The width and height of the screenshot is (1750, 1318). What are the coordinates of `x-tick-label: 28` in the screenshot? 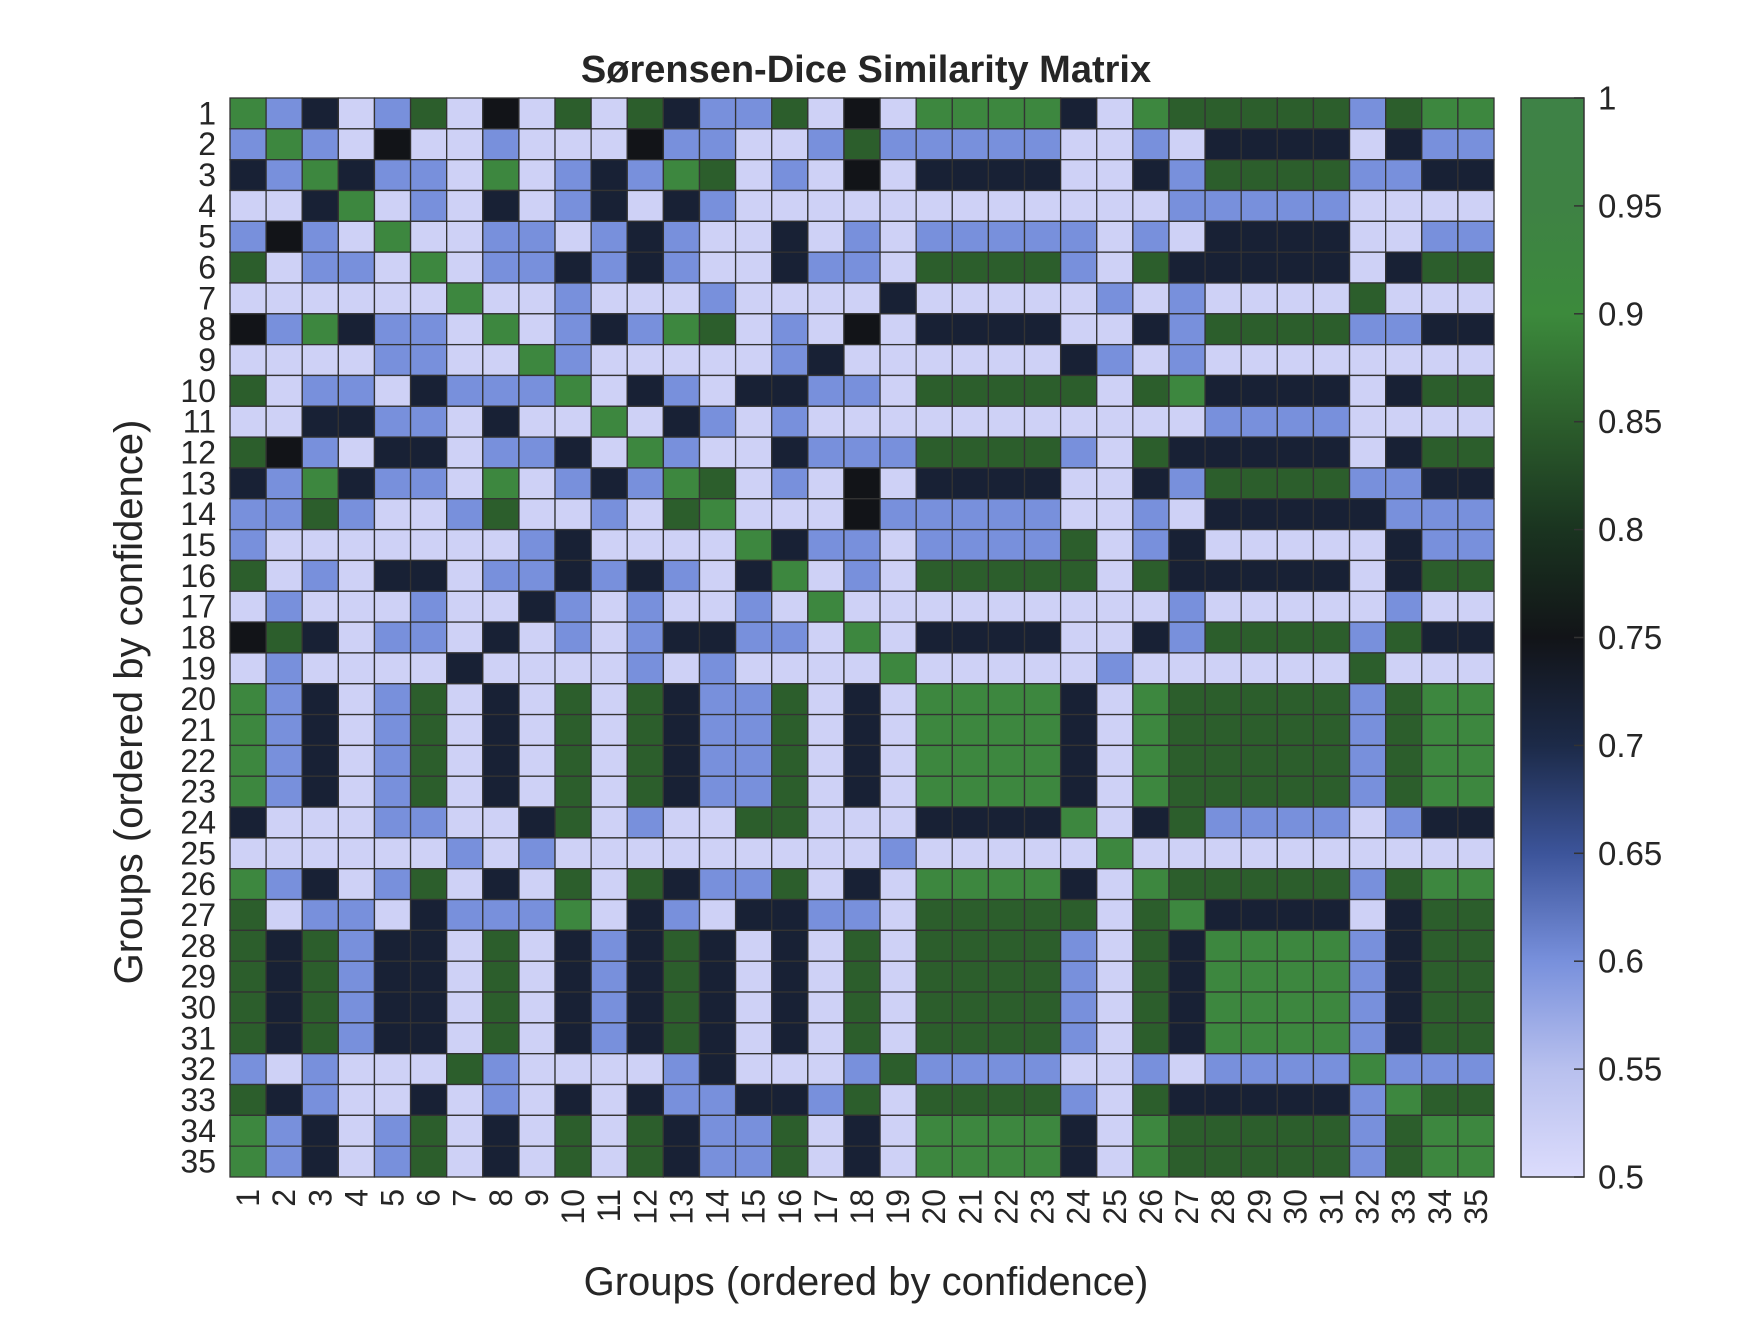 It's located at (1223, 1207).